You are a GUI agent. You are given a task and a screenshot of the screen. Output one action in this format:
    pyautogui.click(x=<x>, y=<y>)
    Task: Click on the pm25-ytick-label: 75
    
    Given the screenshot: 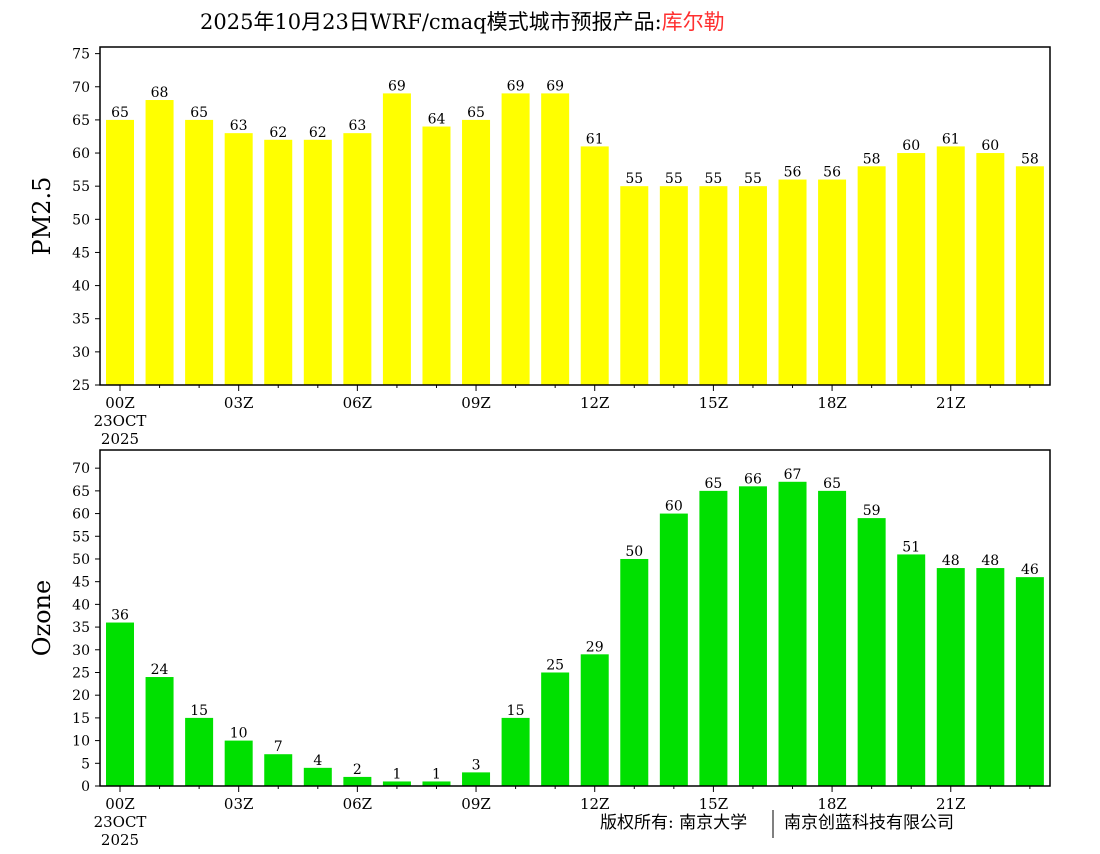 What is the action you would take?
    pyautogui.click(x=81, y=55)
    